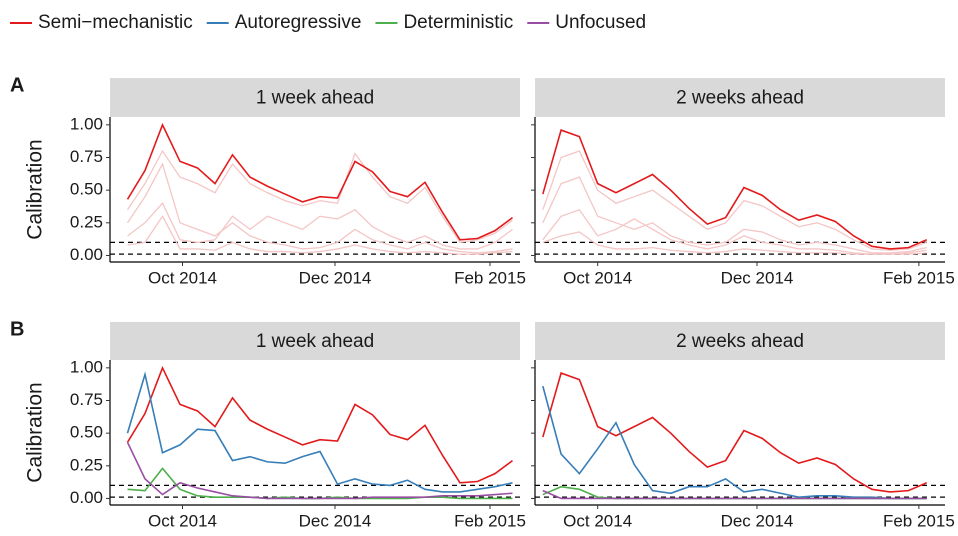  Describe the element at coordinates (458, 22) in the screenshot. I see `legend-label: Deterministic` at that location.